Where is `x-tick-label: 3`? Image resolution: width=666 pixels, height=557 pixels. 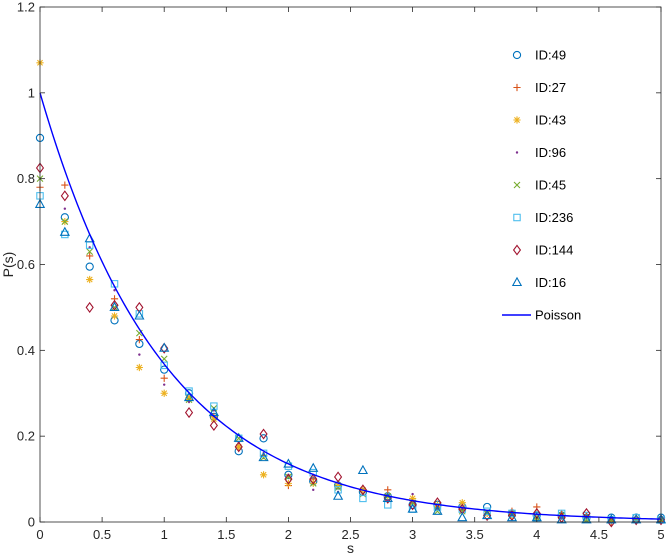
x-tick-label: 3 is located at coordinates (412, 534).